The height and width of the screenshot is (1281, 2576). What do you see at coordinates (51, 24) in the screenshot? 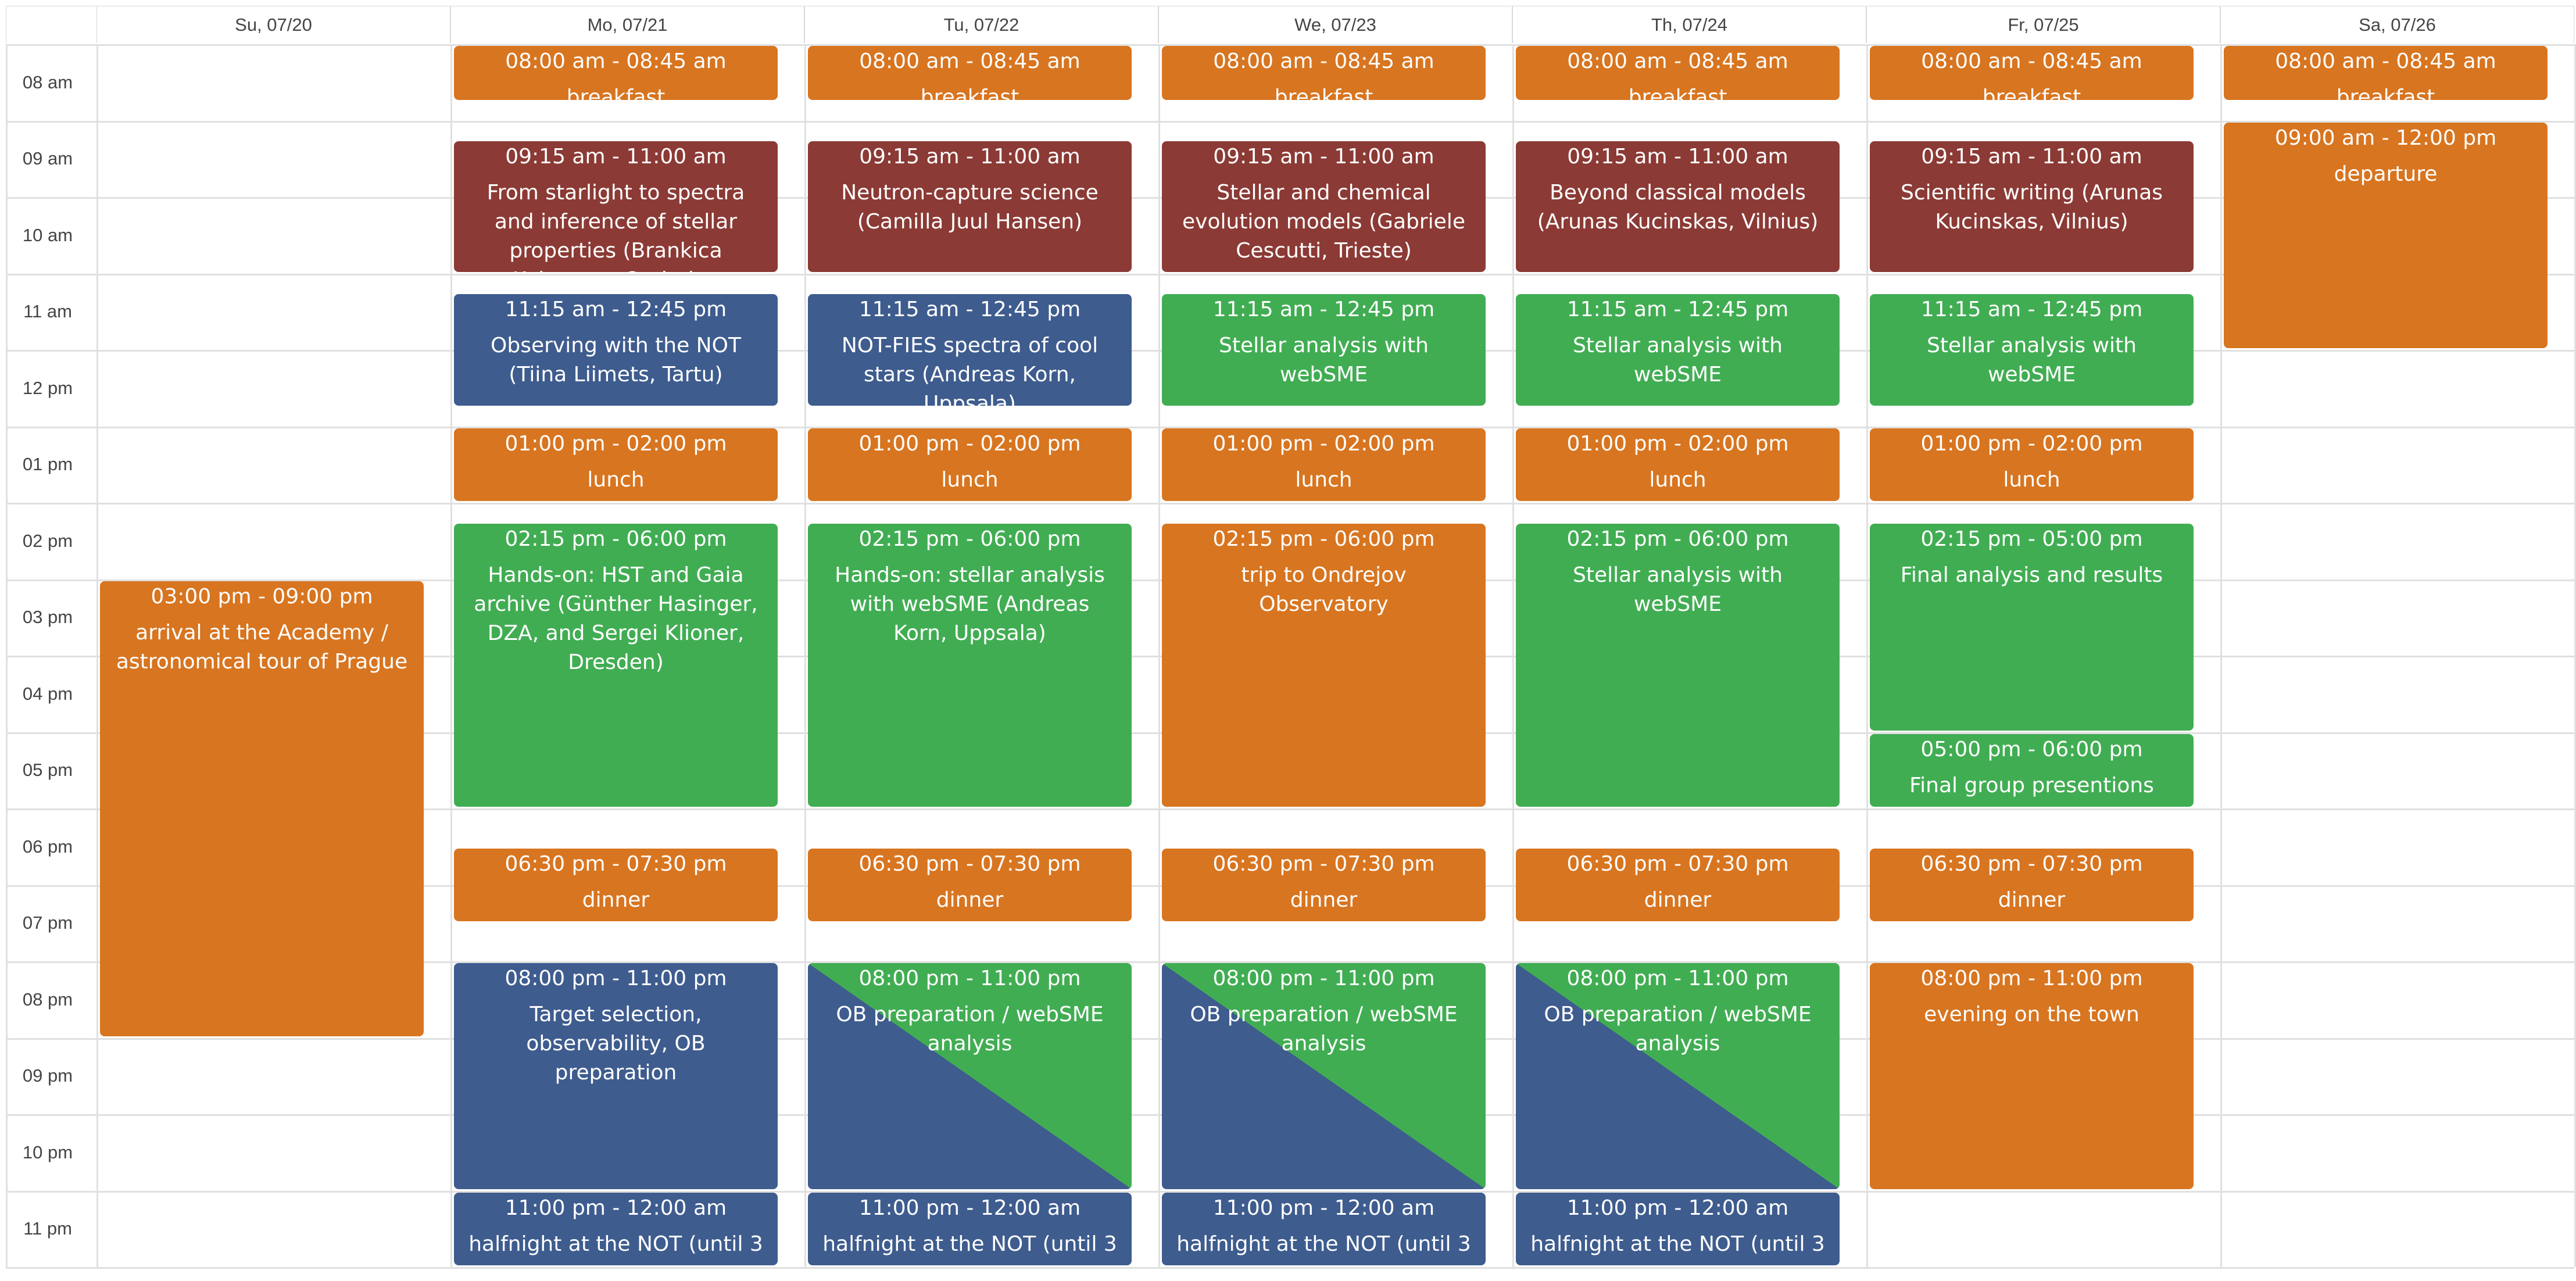
I see `time-gutter-header` at bounding box center [51, 24].